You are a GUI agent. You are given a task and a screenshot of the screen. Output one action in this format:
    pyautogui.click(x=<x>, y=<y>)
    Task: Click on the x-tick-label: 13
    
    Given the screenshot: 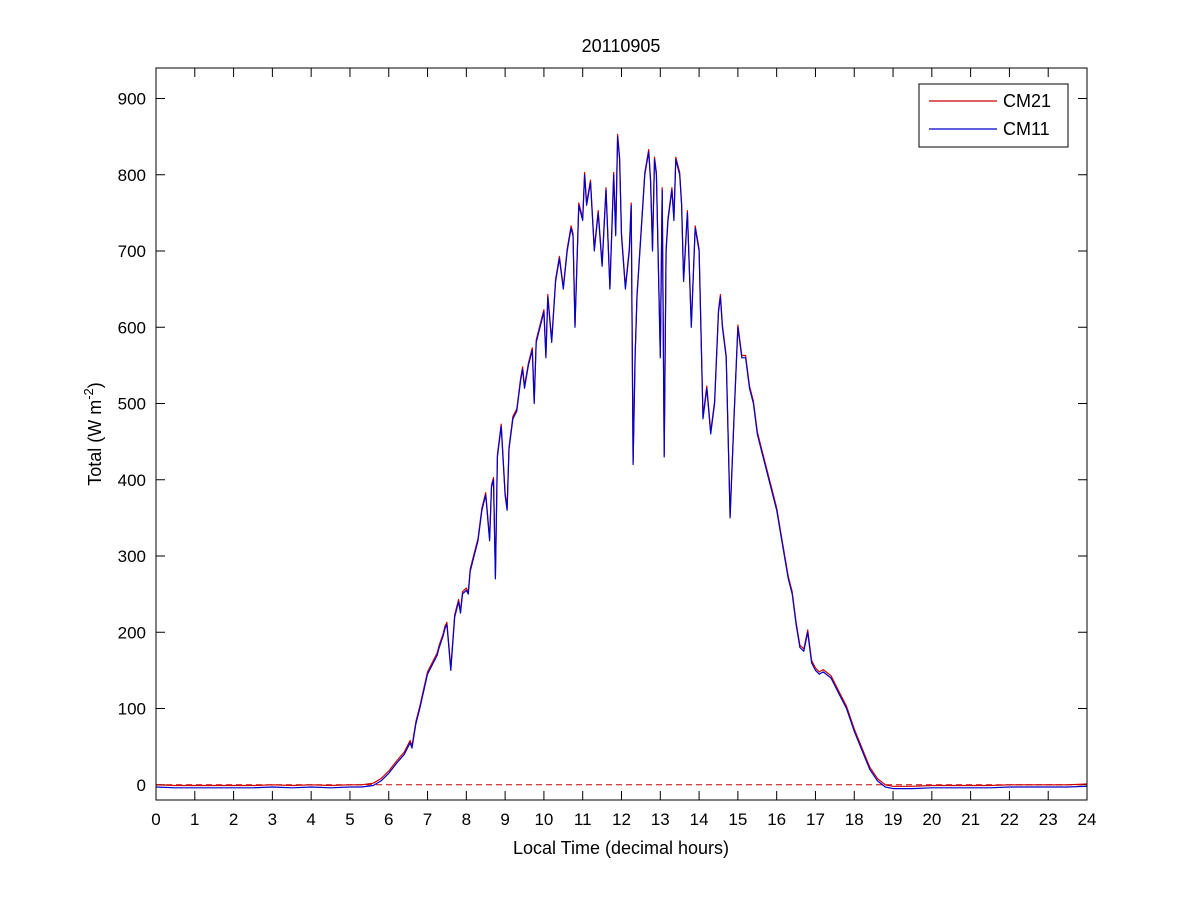 What is the action you would take?
    pyautogui.click(x=660, y=819)
    